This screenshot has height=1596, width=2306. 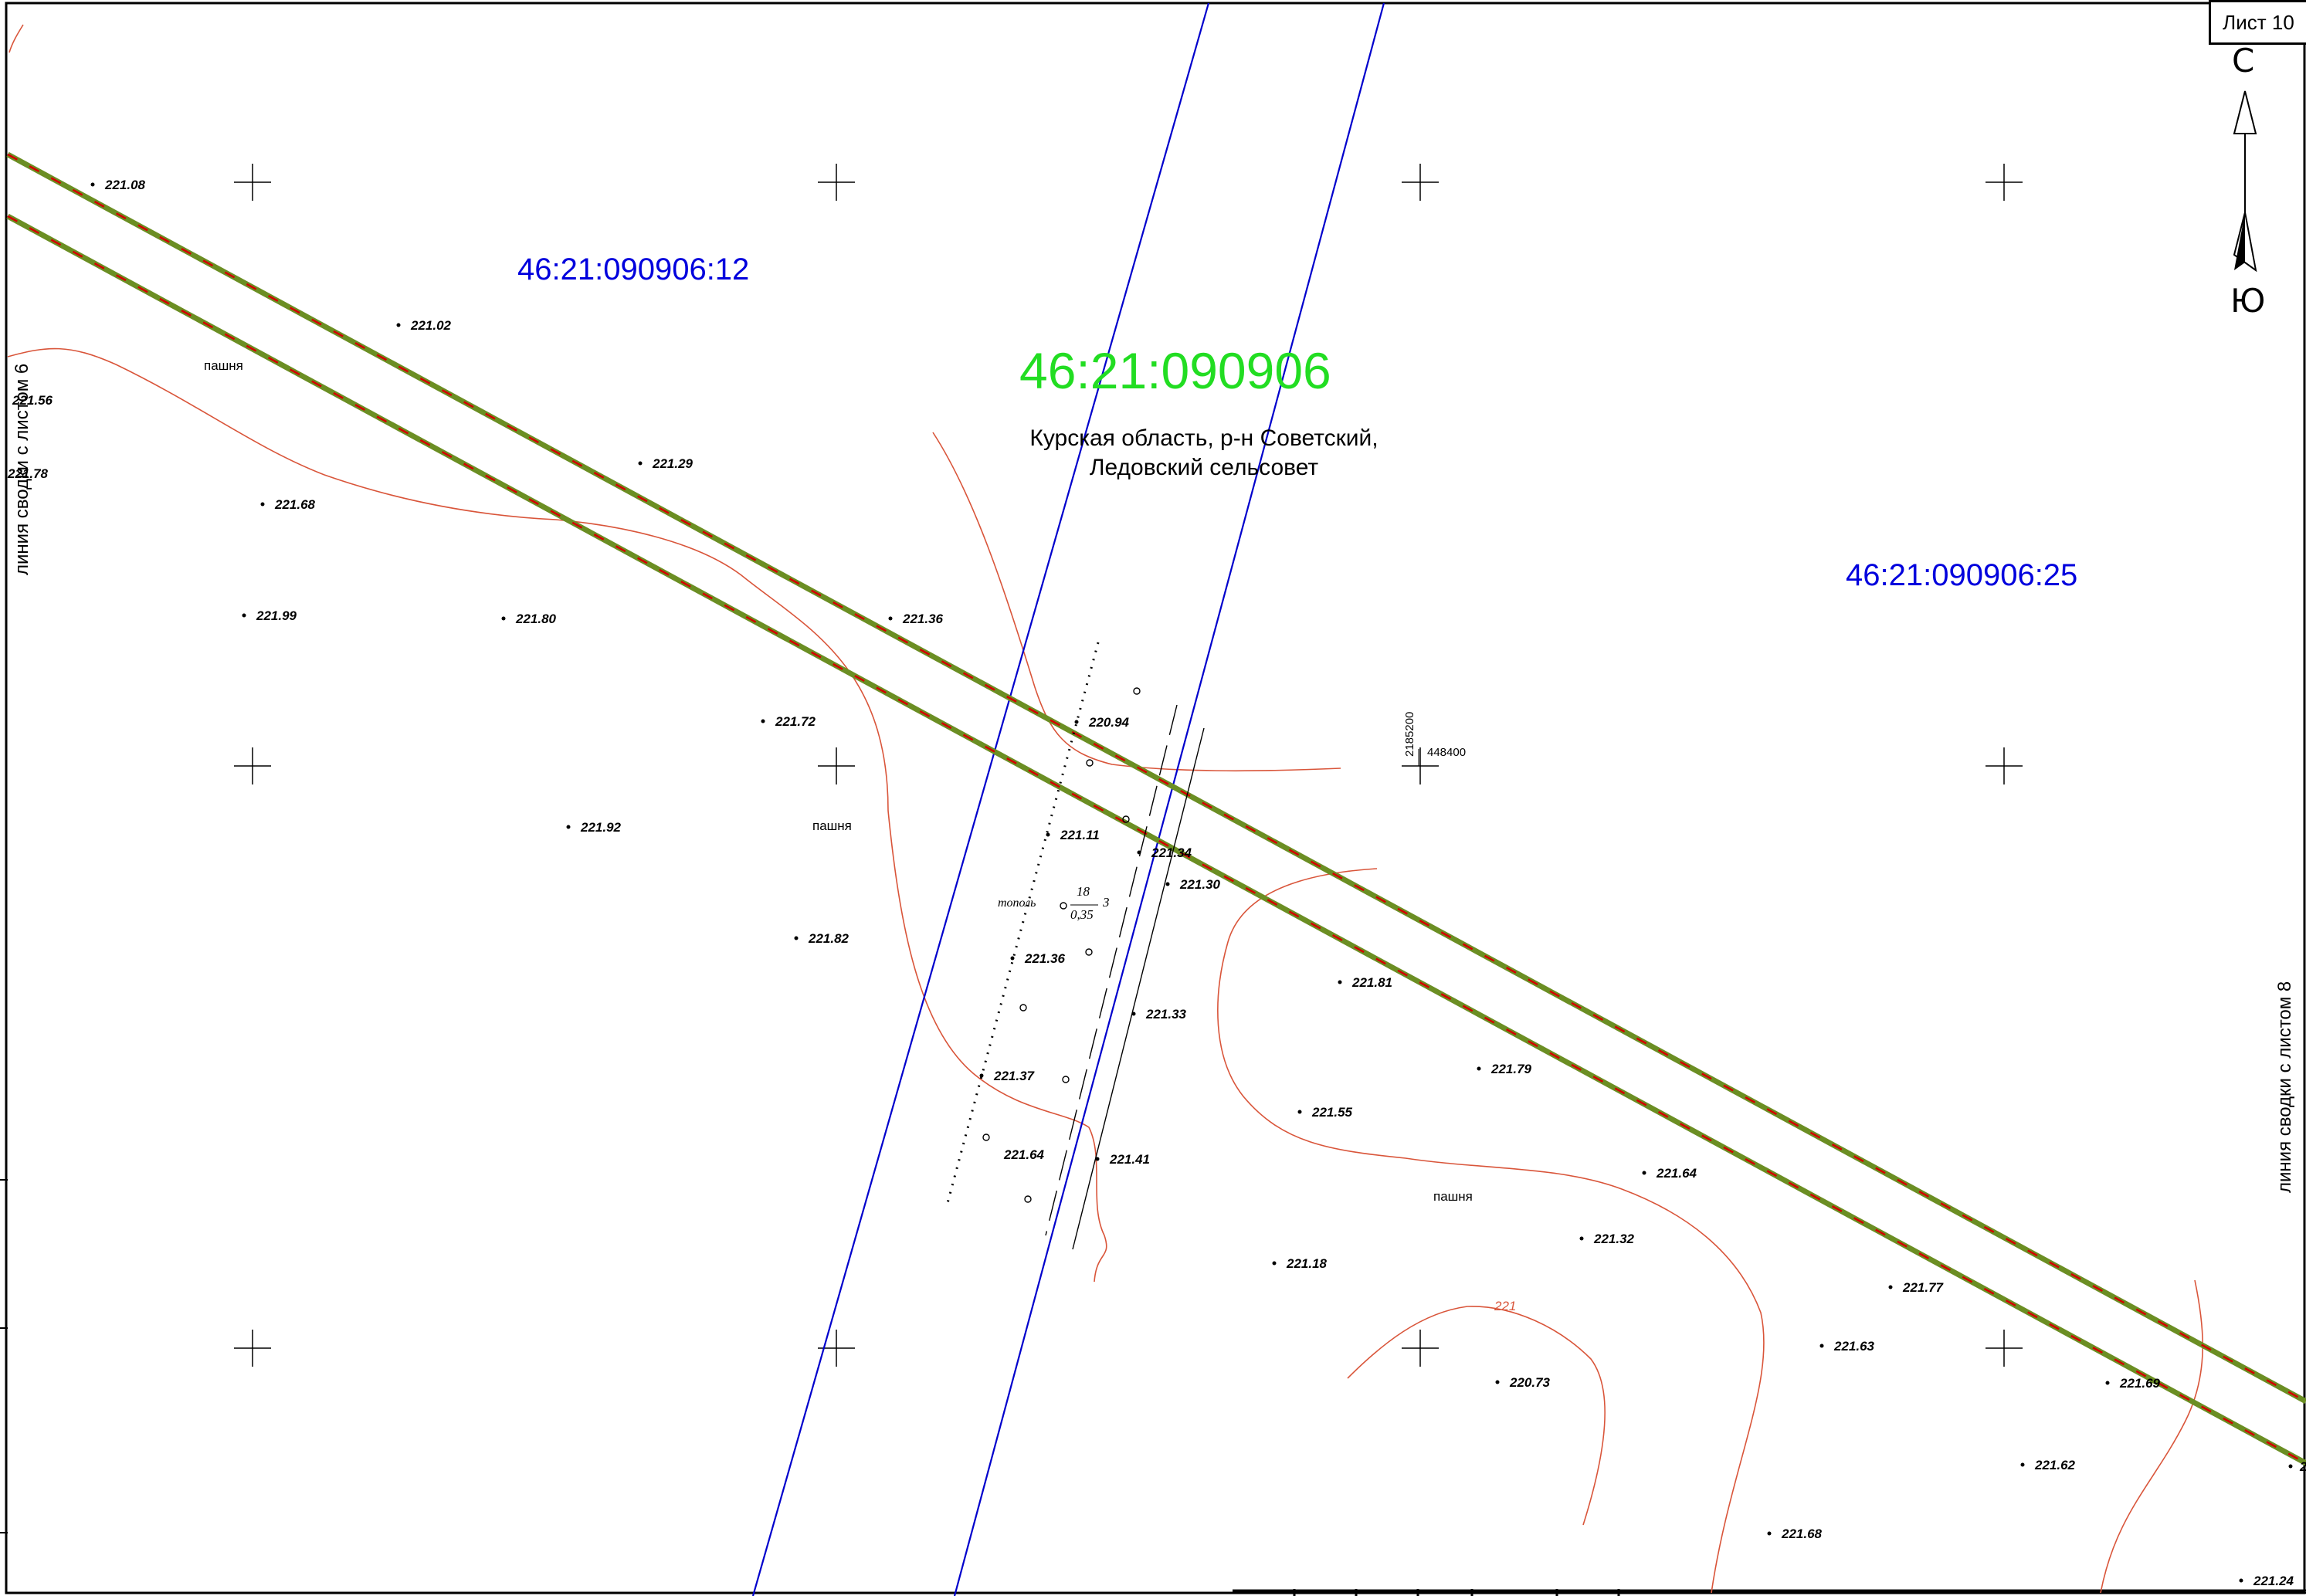 I want to click on elevation-label: 220.94, so click(x=1109, y=723).